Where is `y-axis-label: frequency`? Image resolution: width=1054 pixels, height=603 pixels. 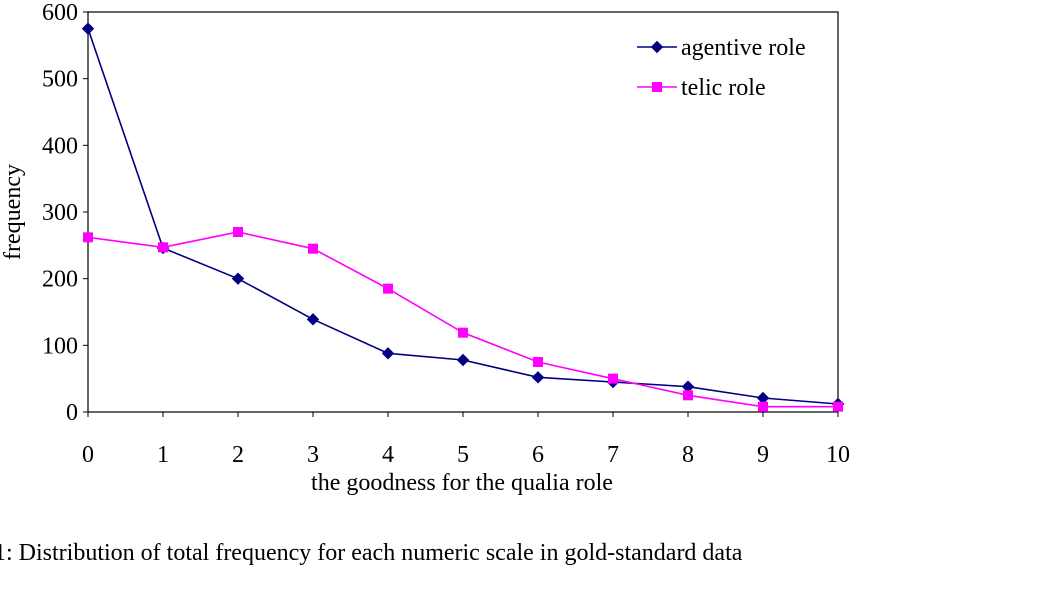
y-axis-label: frequency is located at coordinates (13, 212).